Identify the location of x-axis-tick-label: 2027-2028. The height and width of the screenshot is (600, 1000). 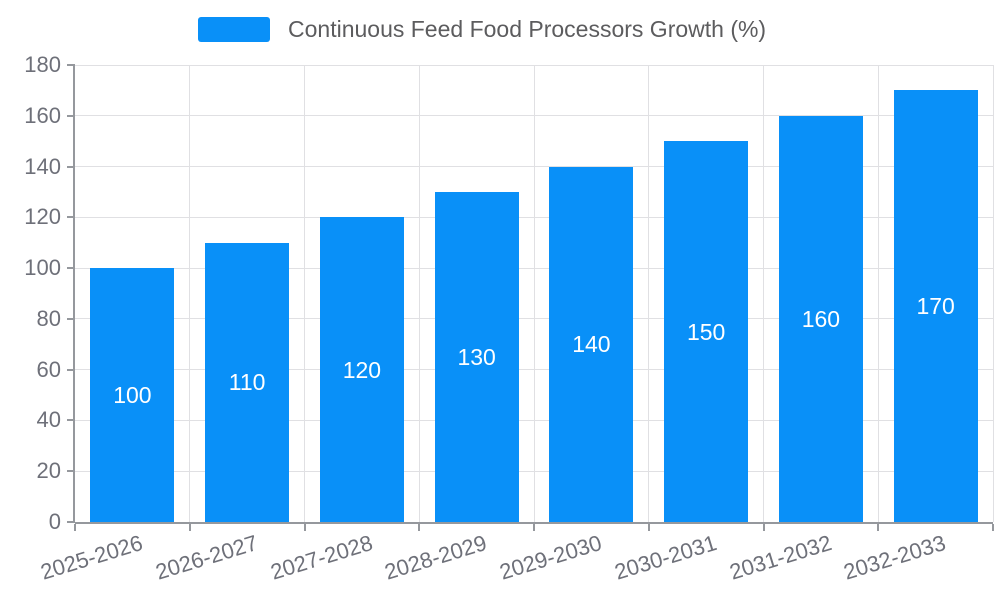
(321, 557).